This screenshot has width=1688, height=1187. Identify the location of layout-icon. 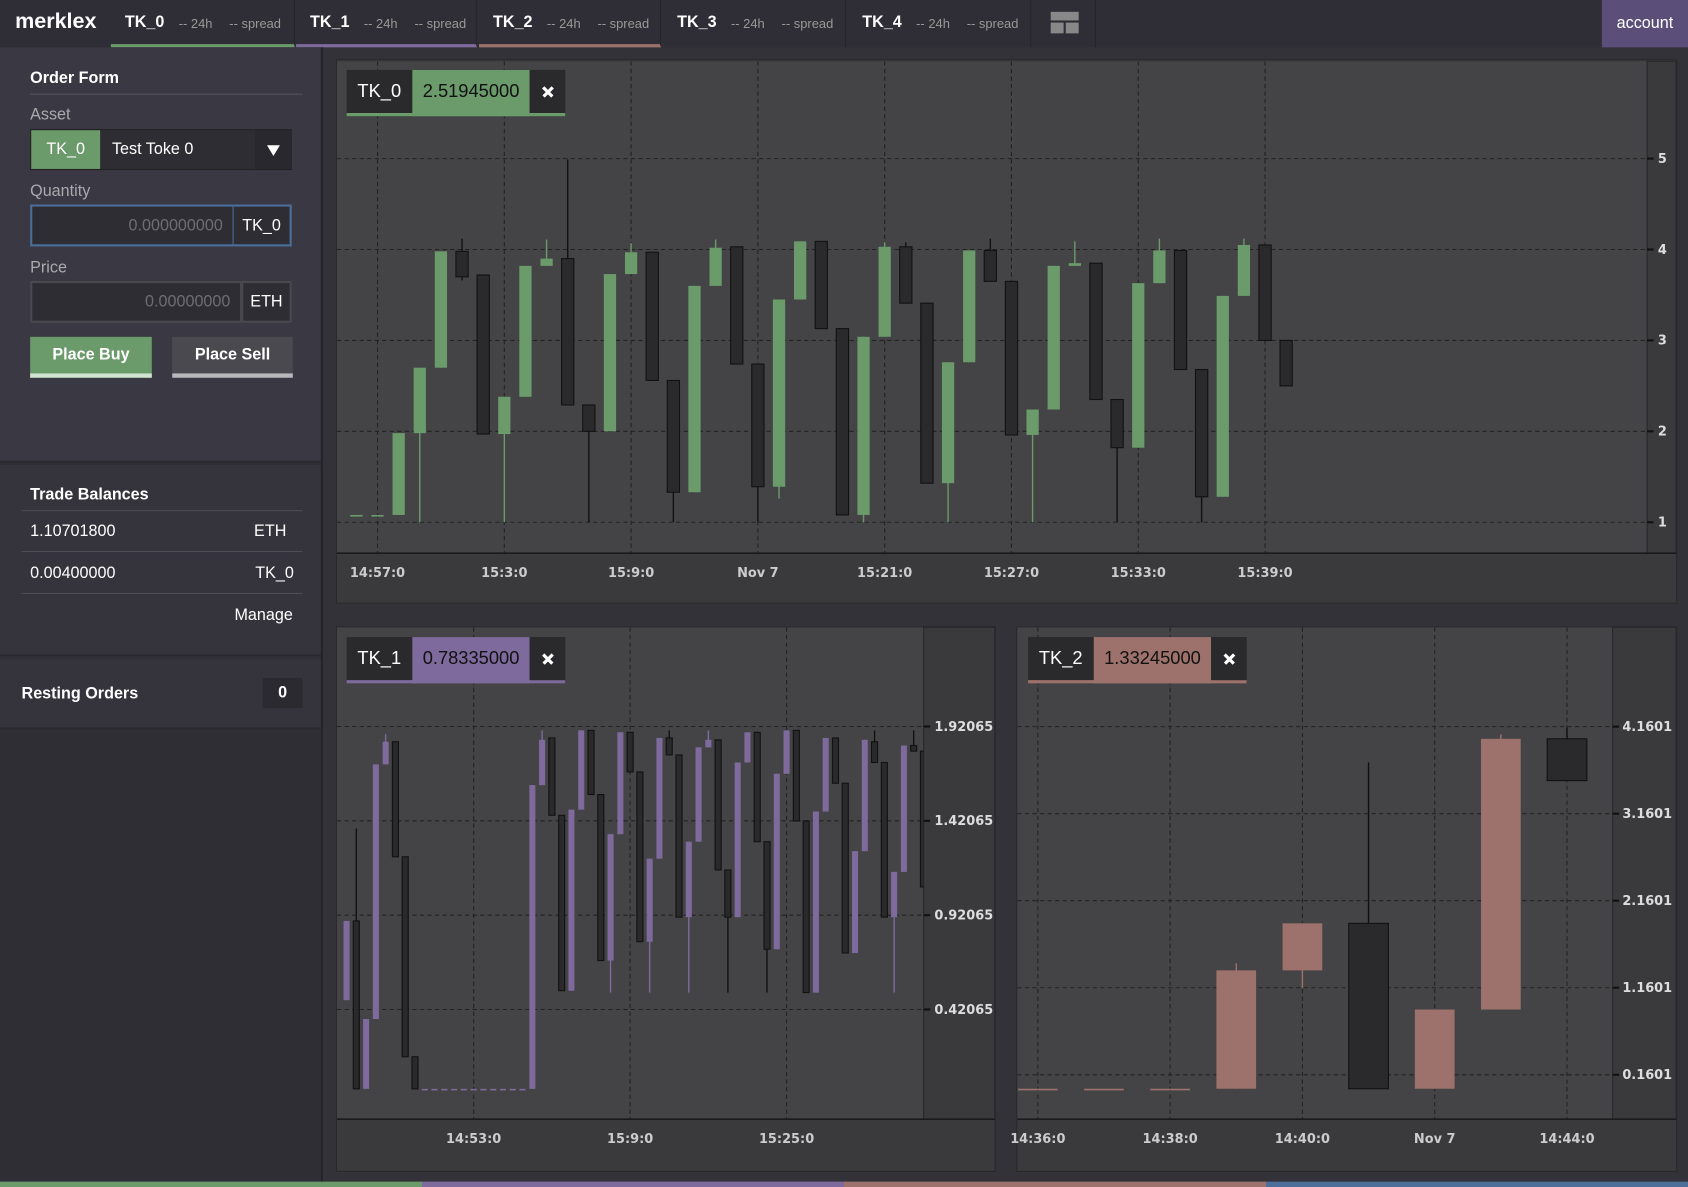
(1072, 28).